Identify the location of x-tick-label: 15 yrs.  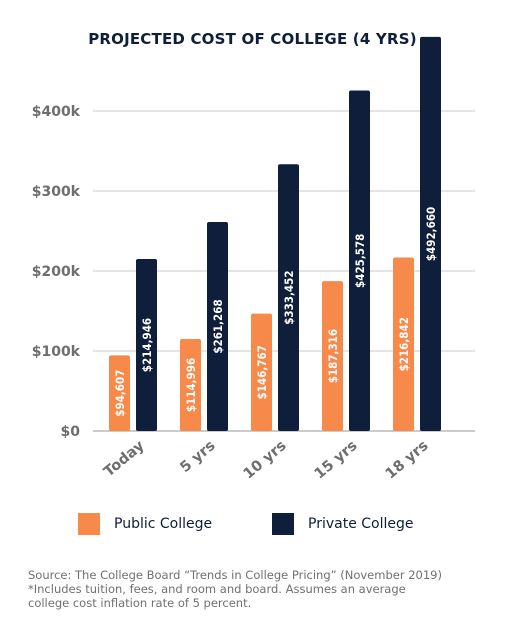
(336, 460).